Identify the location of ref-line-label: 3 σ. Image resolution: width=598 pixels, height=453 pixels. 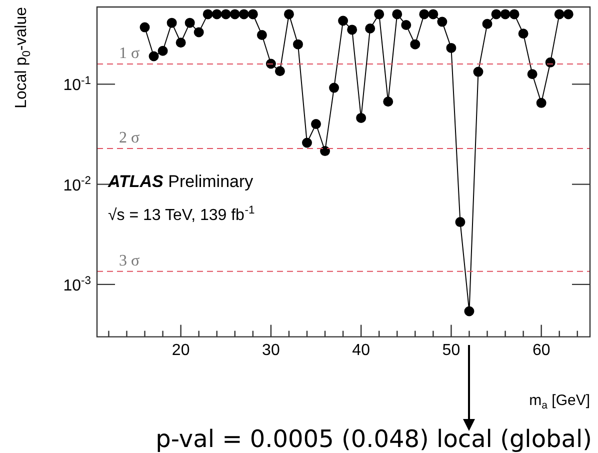
(129, 261).